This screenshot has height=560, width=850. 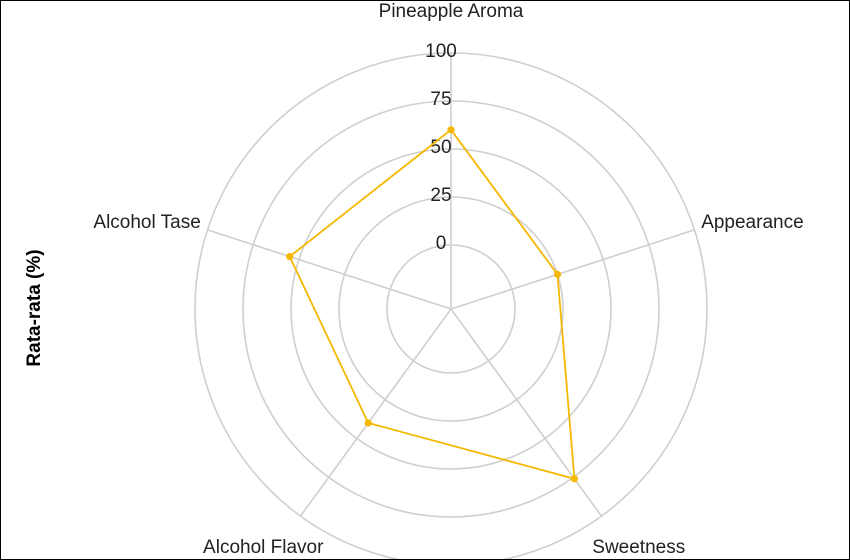 I want to click on category-label: Sweetness, so click(x=638, y=547).